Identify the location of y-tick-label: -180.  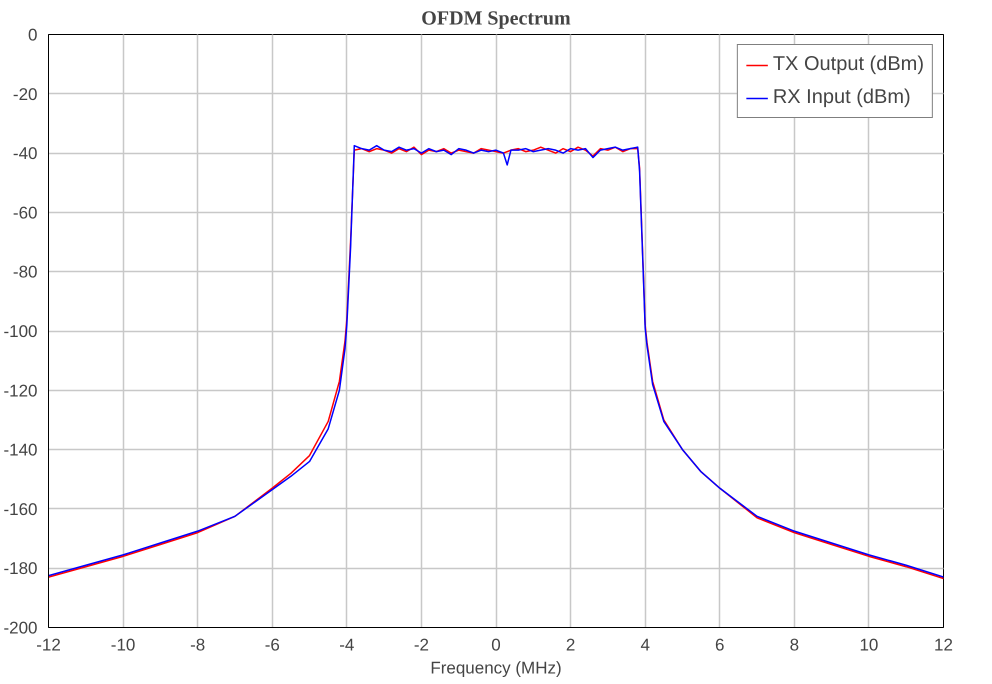
(20, 568).